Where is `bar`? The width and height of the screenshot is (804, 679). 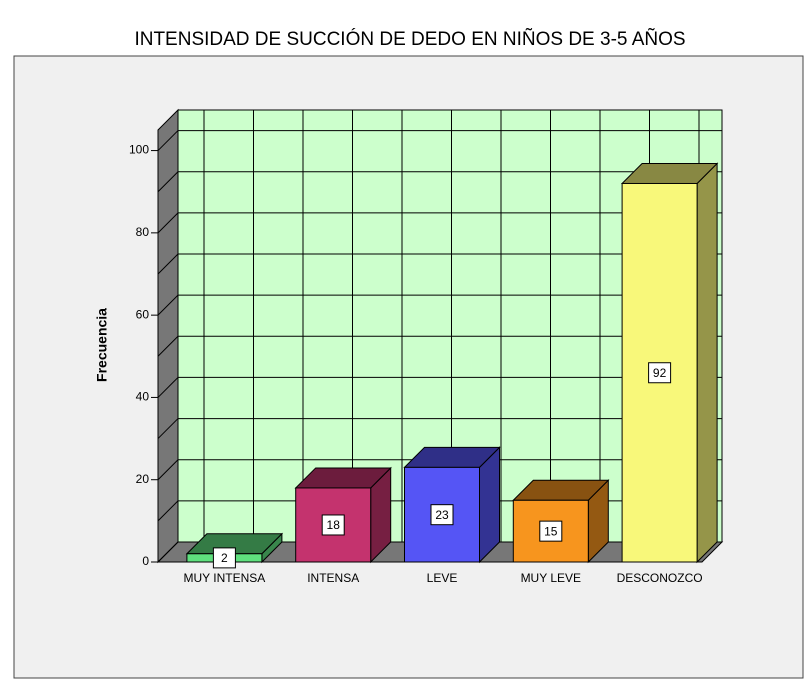 bar is located at coordinates (333, 525).